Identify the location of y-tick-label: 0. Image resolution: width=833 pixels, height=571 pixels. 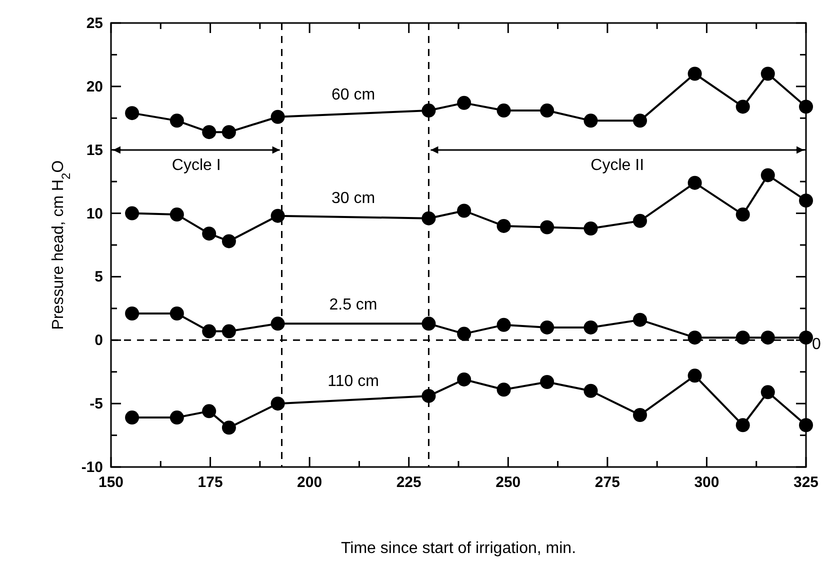
(98, 341).